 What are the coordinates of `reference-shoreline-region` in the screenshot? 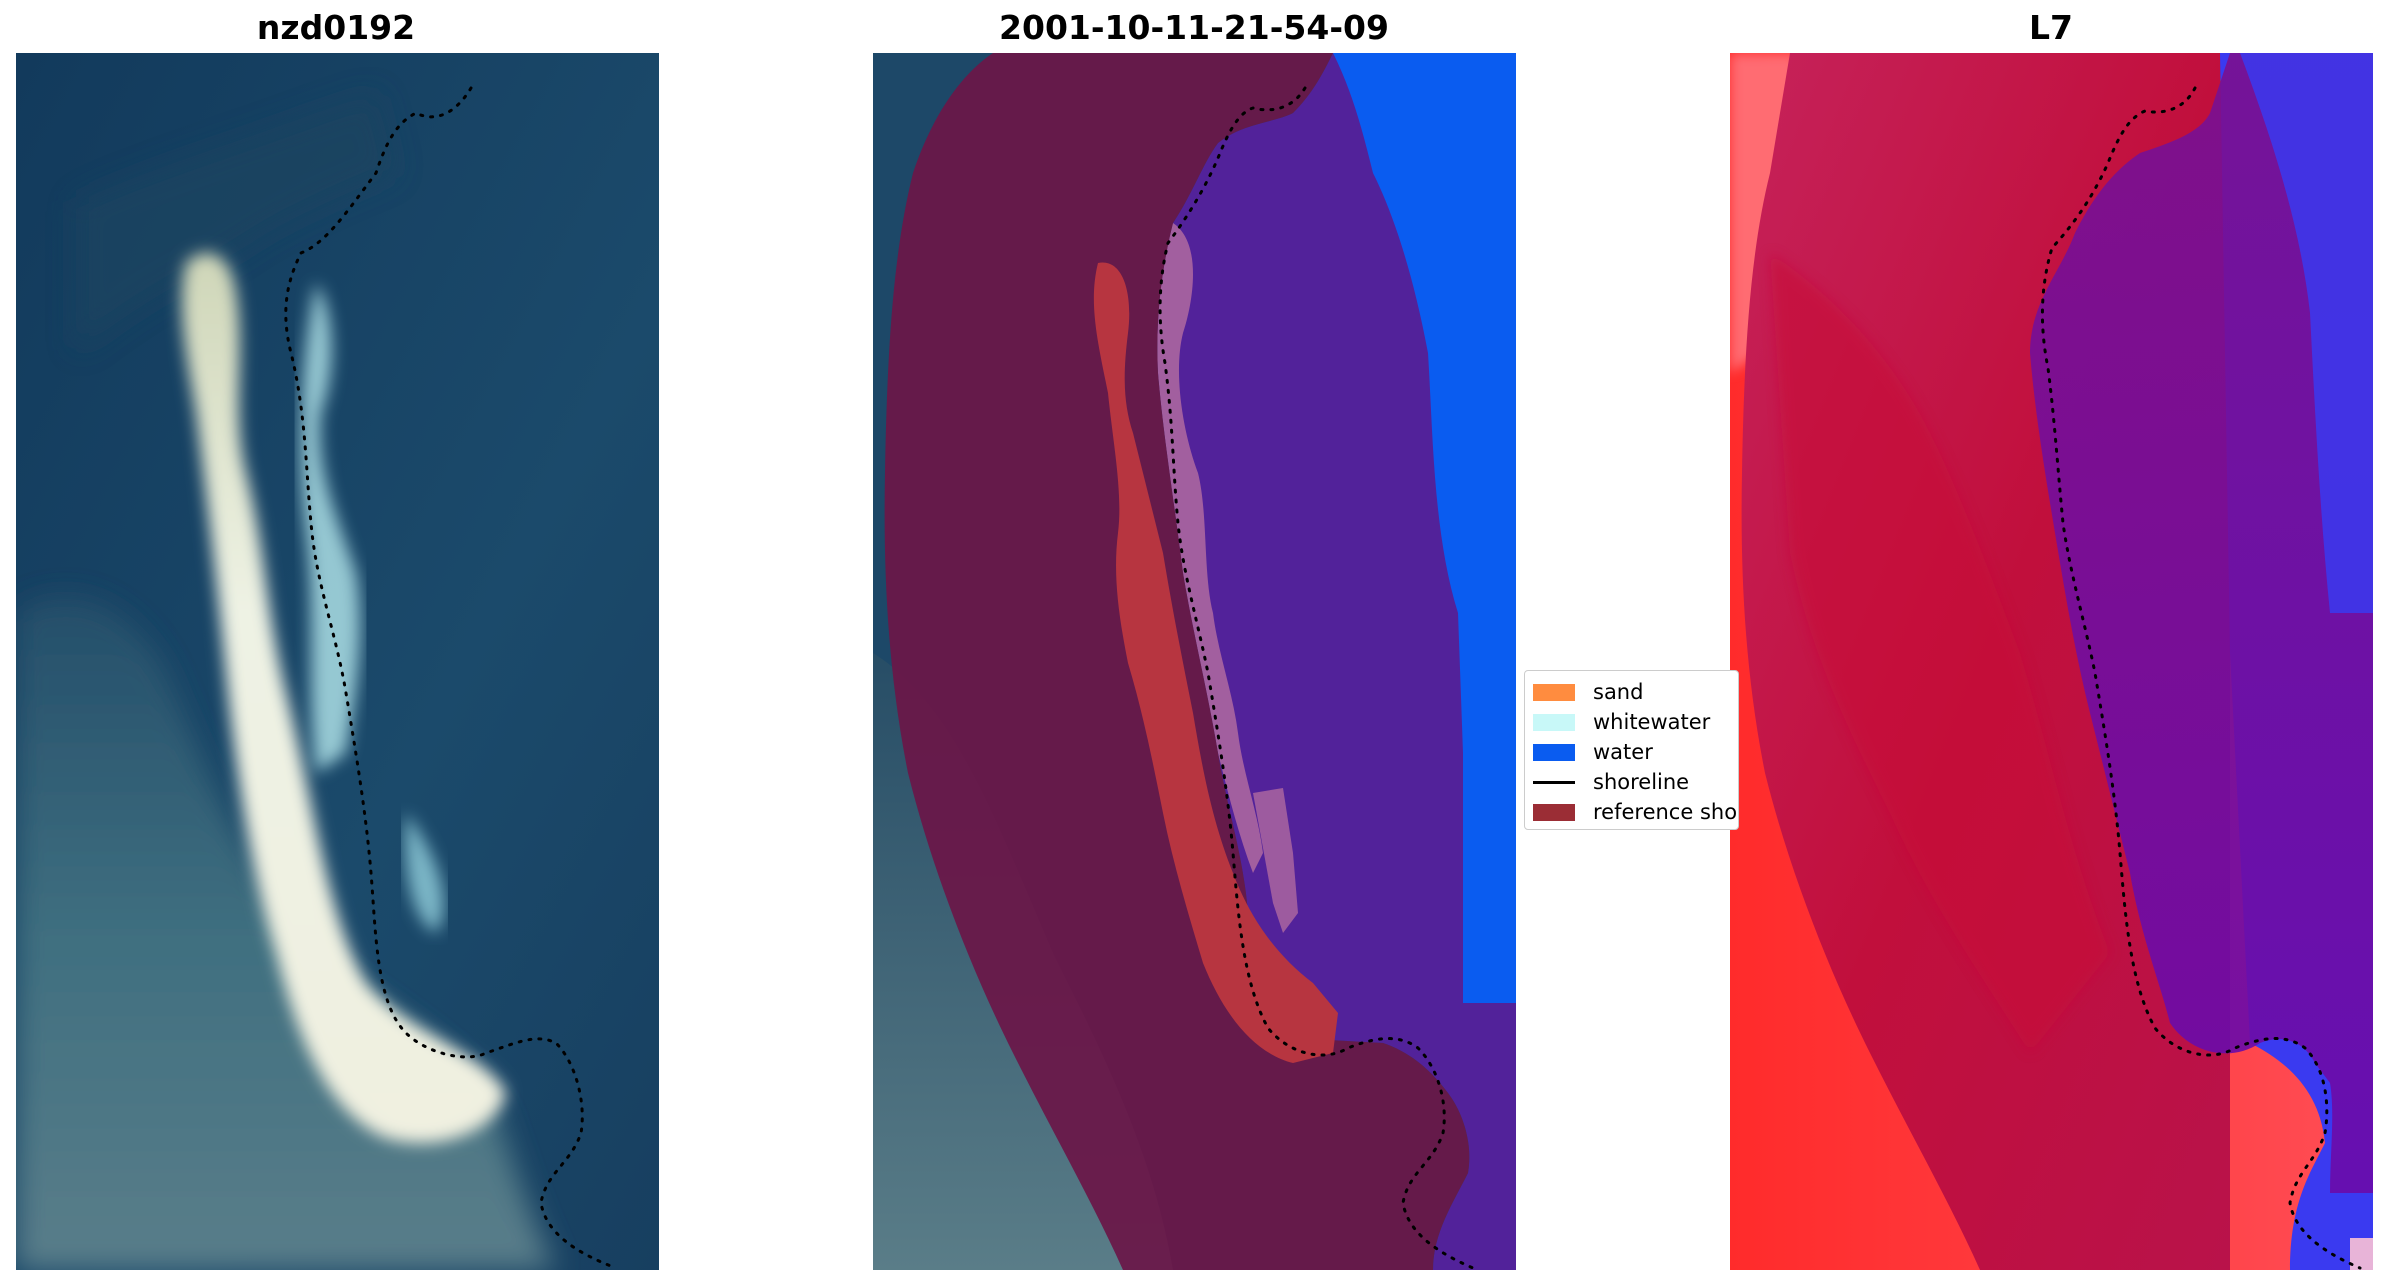 It's located at (1215, 662).